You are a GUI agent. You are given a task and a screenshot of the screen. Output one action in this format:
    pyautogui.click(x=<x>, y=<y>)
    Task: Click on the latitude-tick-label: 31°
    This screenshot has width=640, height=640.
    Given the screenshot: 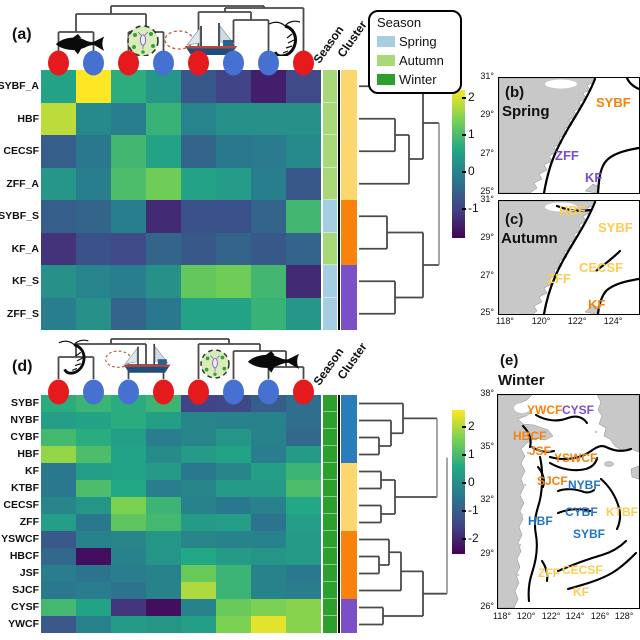 What is the action you would take?
    pyautogui.click(x=487, y=76)
    